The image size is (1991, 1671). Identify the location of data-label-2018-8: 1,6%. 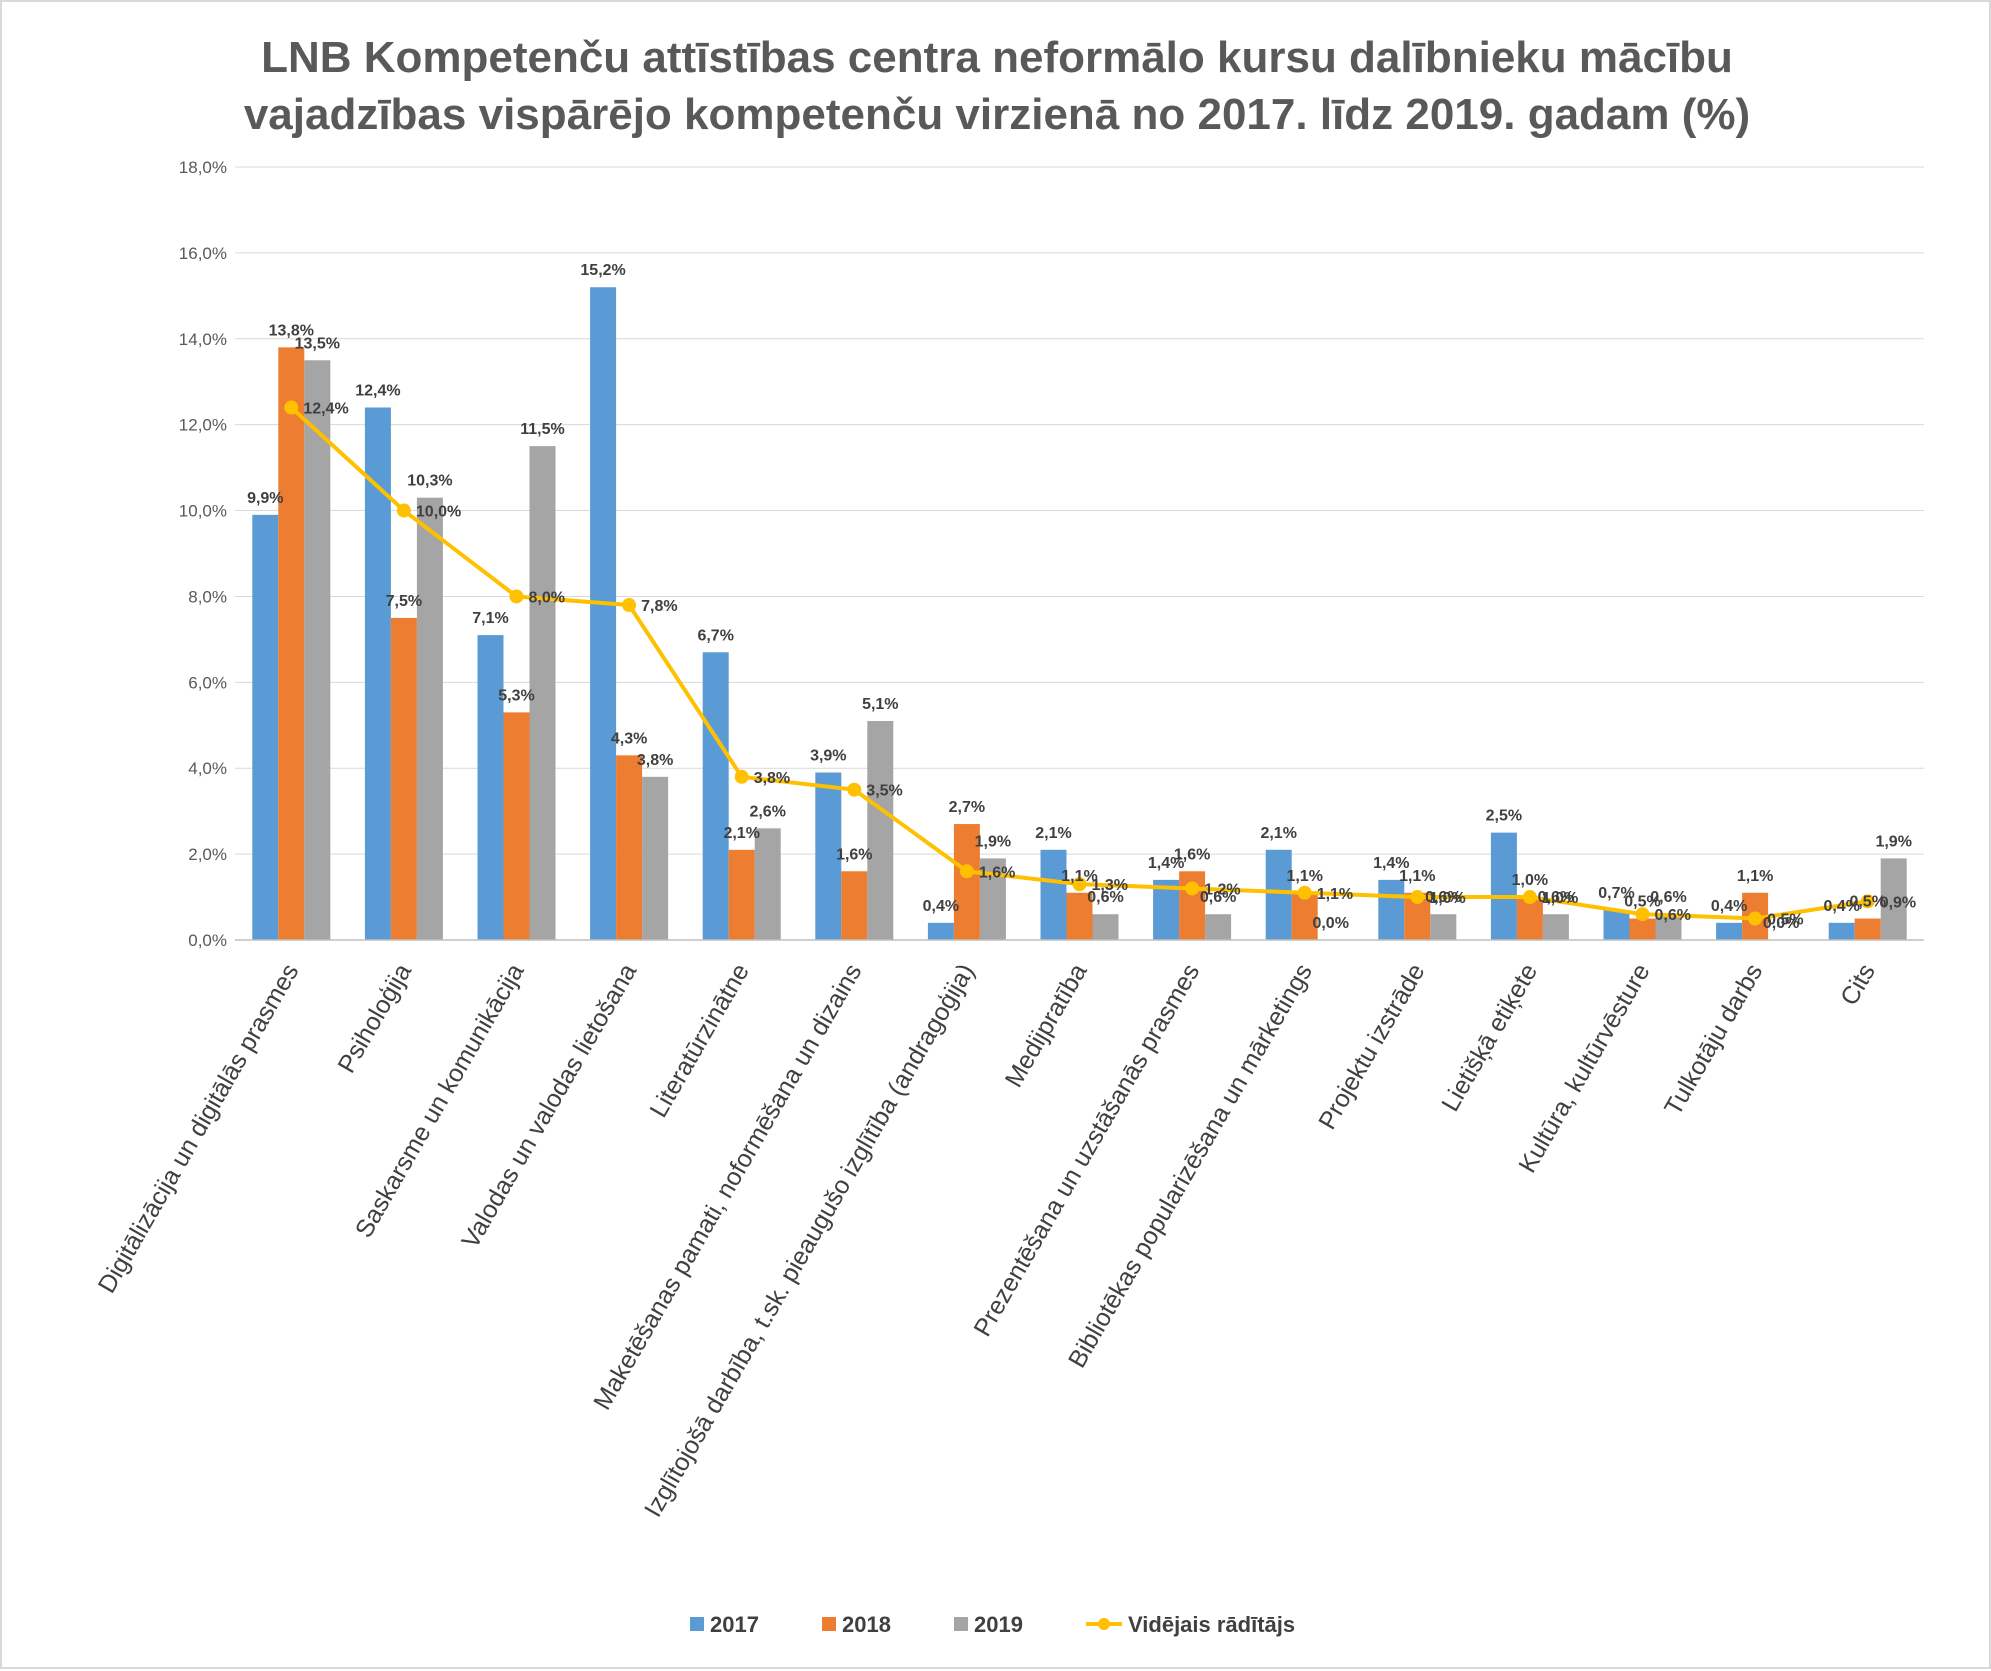
(1192, 854).